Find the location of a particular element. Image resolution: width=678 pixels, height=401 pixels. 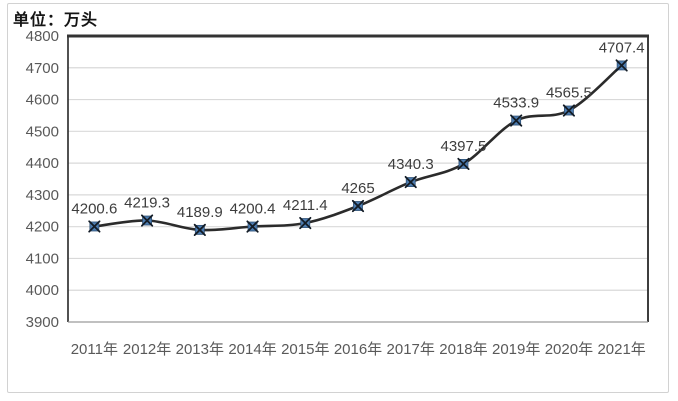

x-tick-label: 2018年 is located at coordinates (463, 349).